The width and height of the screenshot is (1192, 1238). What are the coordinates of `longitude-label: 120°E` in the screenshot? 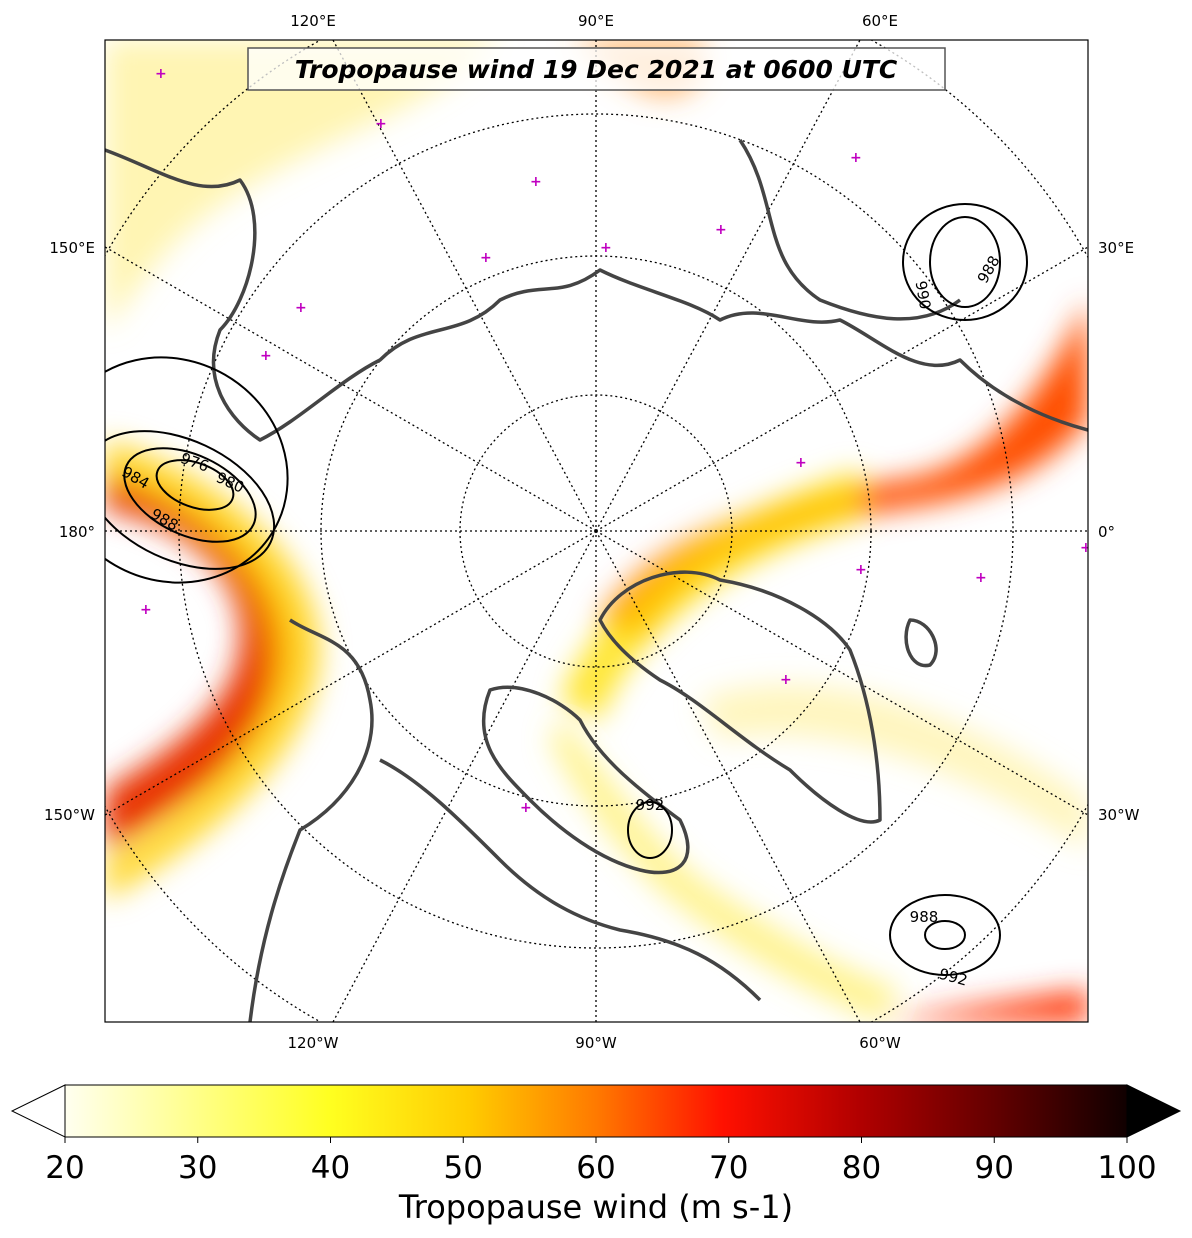 It's located at (313, 21).